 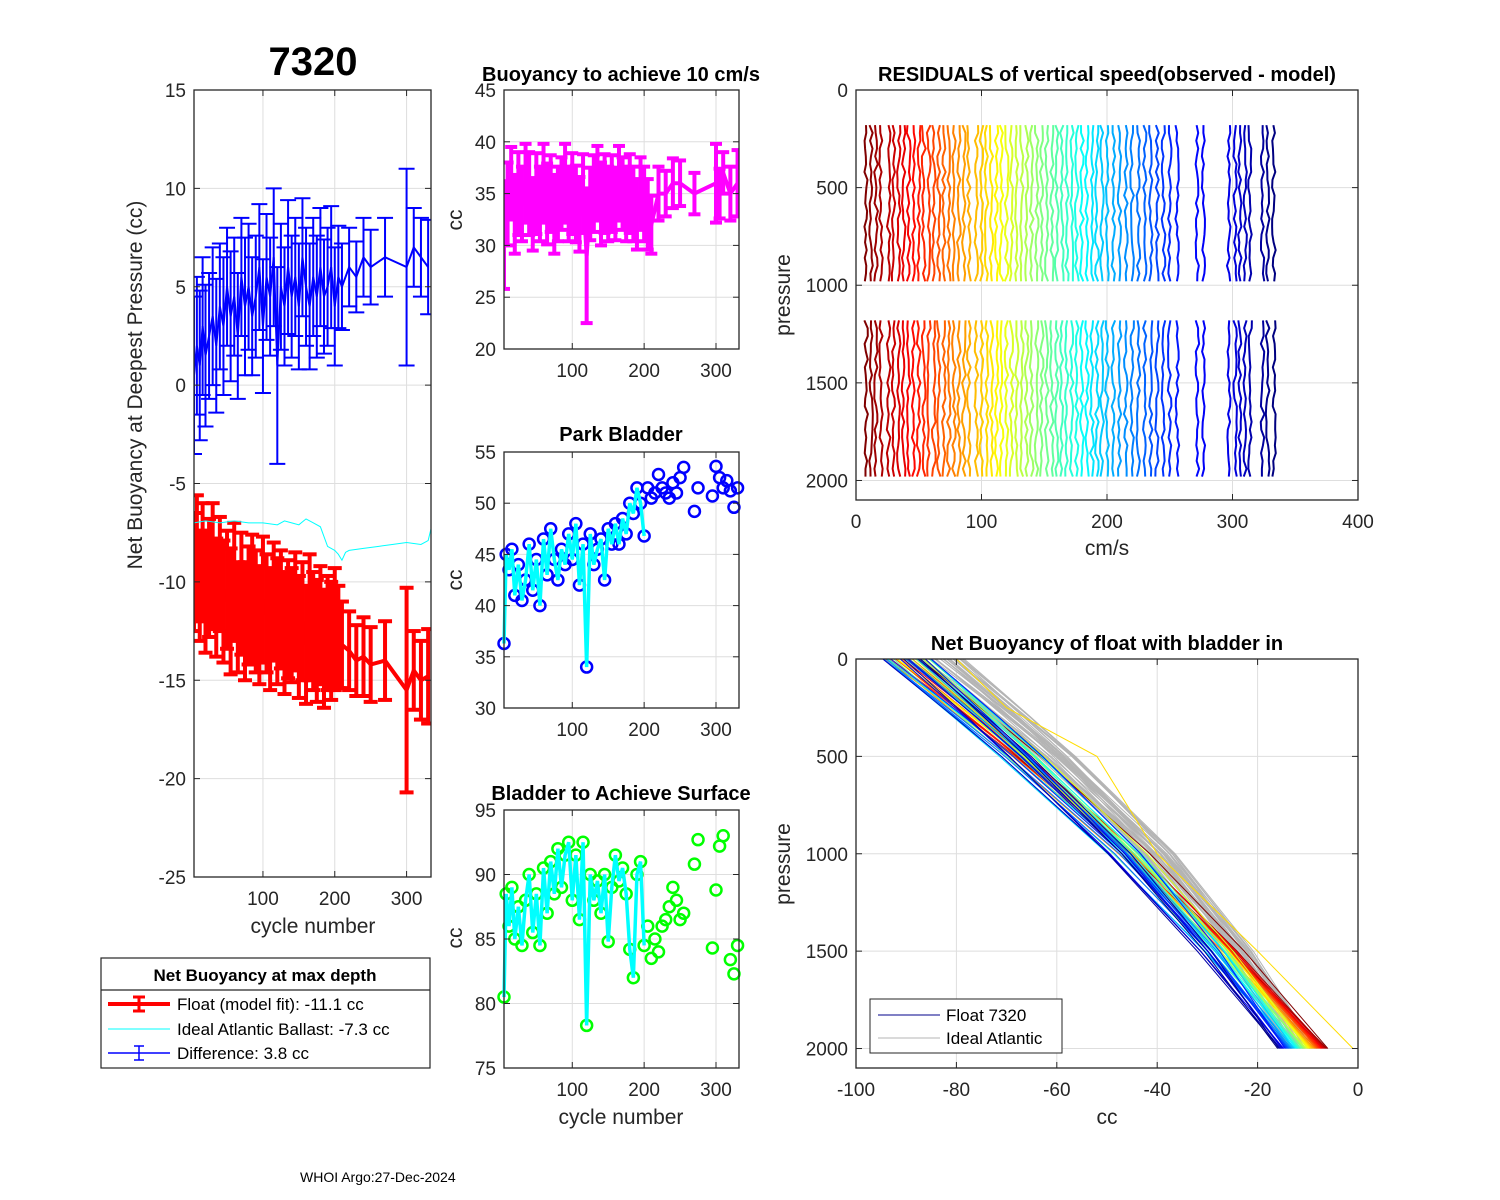 I want to click on x-tick-label: -100, so click(x=856, y=1090).